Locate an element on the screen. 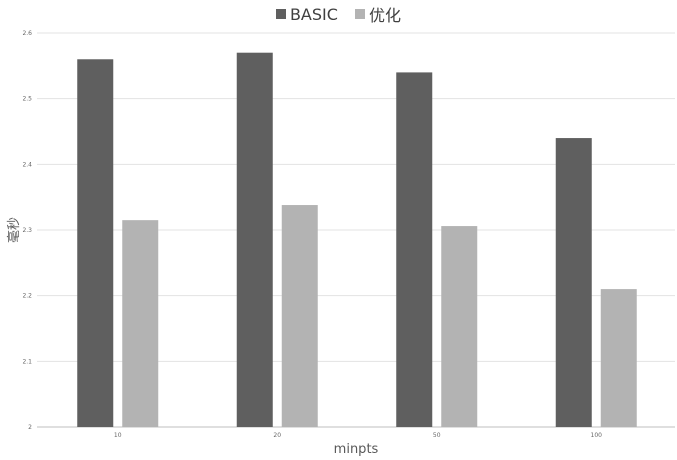 Image resolution: width=677 pixels, height=460 pixels. y-tick-label: 2.3 is located at coordinates (27, 230).